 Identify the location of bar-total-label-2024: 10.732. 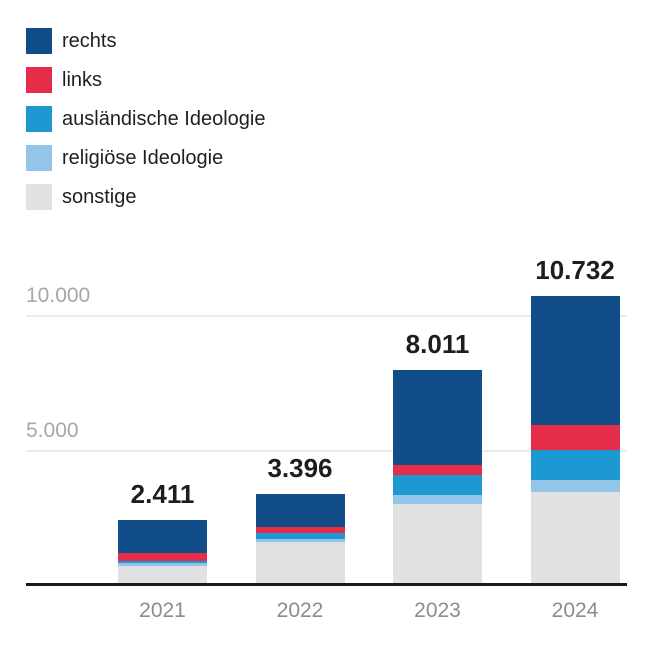
(575, 270).